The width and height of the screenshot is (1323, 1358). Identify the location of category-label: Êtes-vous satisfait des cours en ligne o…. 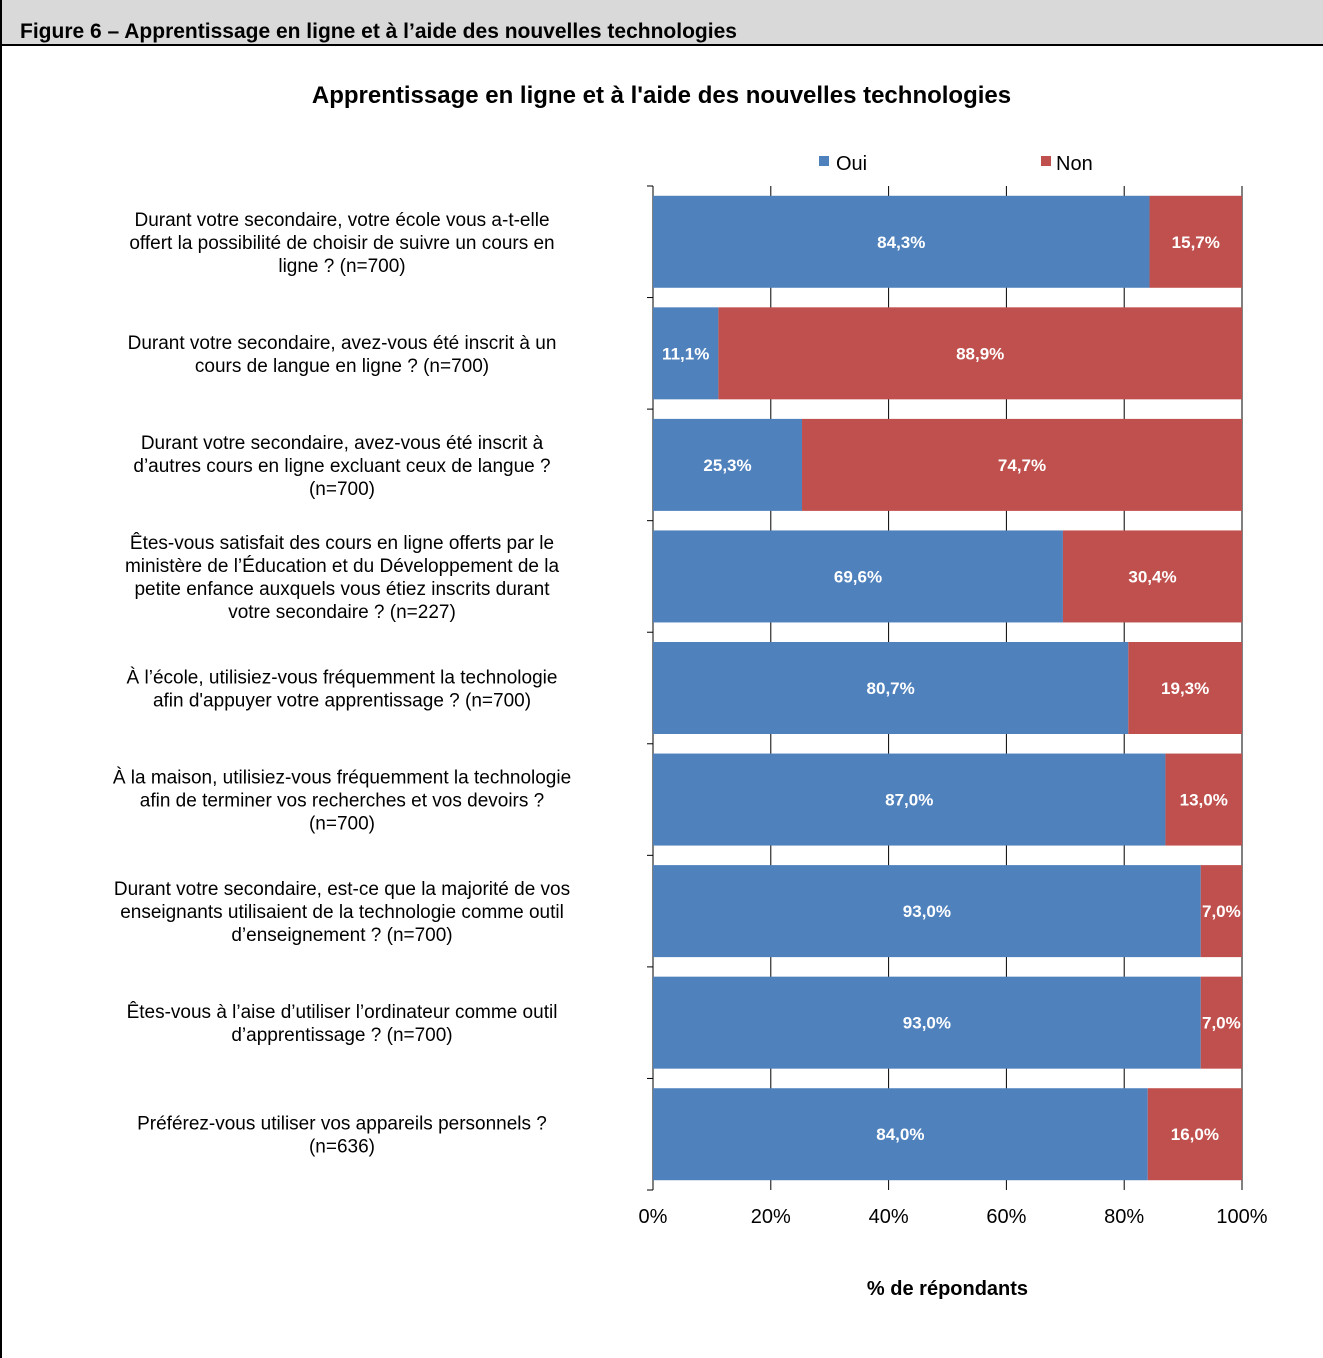
(342, 543).